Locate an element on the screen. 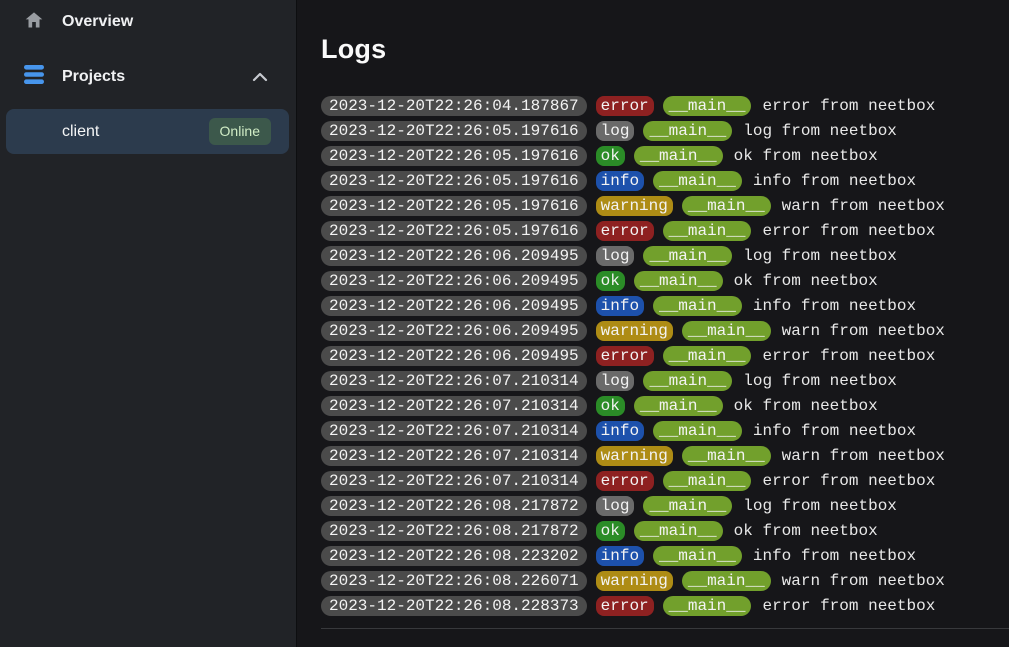 This screenshot has width=1009, height=647. log-timestamp-badge: 2023-12-20T22:26:08.228373 is located at coordinates (454, 606).